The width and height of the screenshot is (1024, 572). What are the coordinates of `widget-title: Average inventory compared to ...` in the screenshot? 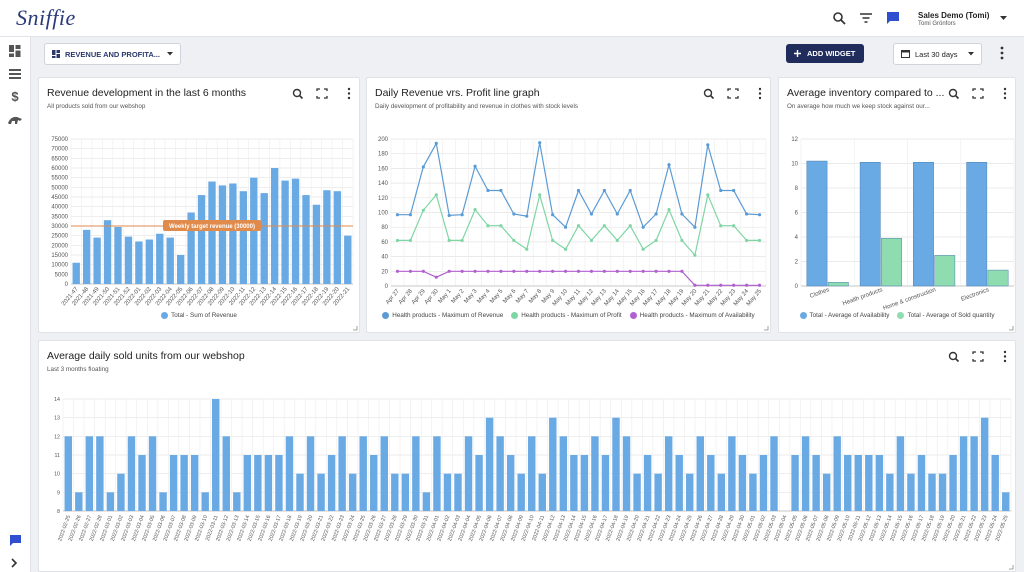 It's located at (866, 93).